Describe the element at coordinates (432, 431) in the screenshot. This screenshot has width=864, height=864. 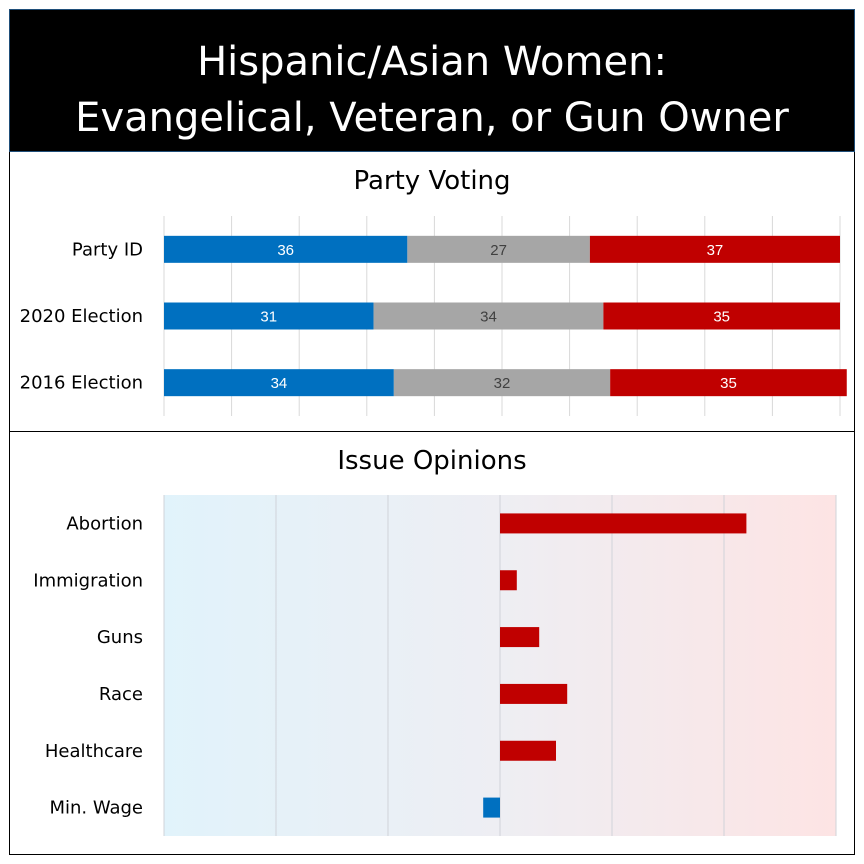
I see `section-divider` at that location.